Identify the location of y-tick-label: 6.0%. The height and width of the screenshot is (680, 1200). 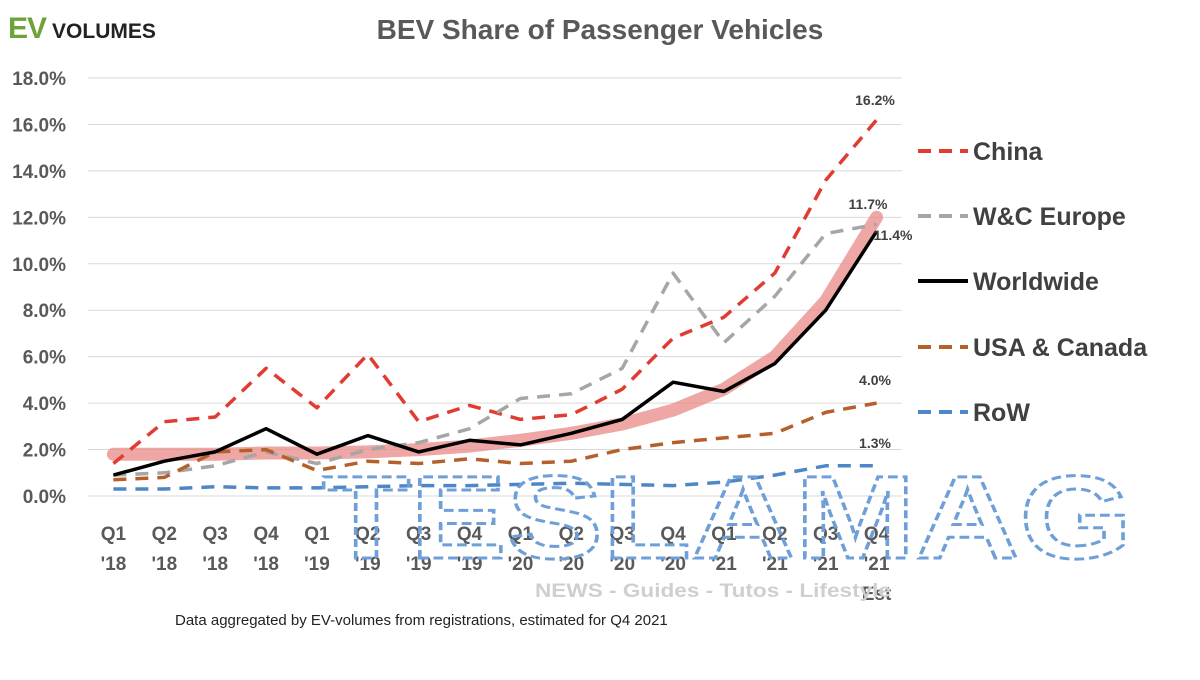
(44, 358).